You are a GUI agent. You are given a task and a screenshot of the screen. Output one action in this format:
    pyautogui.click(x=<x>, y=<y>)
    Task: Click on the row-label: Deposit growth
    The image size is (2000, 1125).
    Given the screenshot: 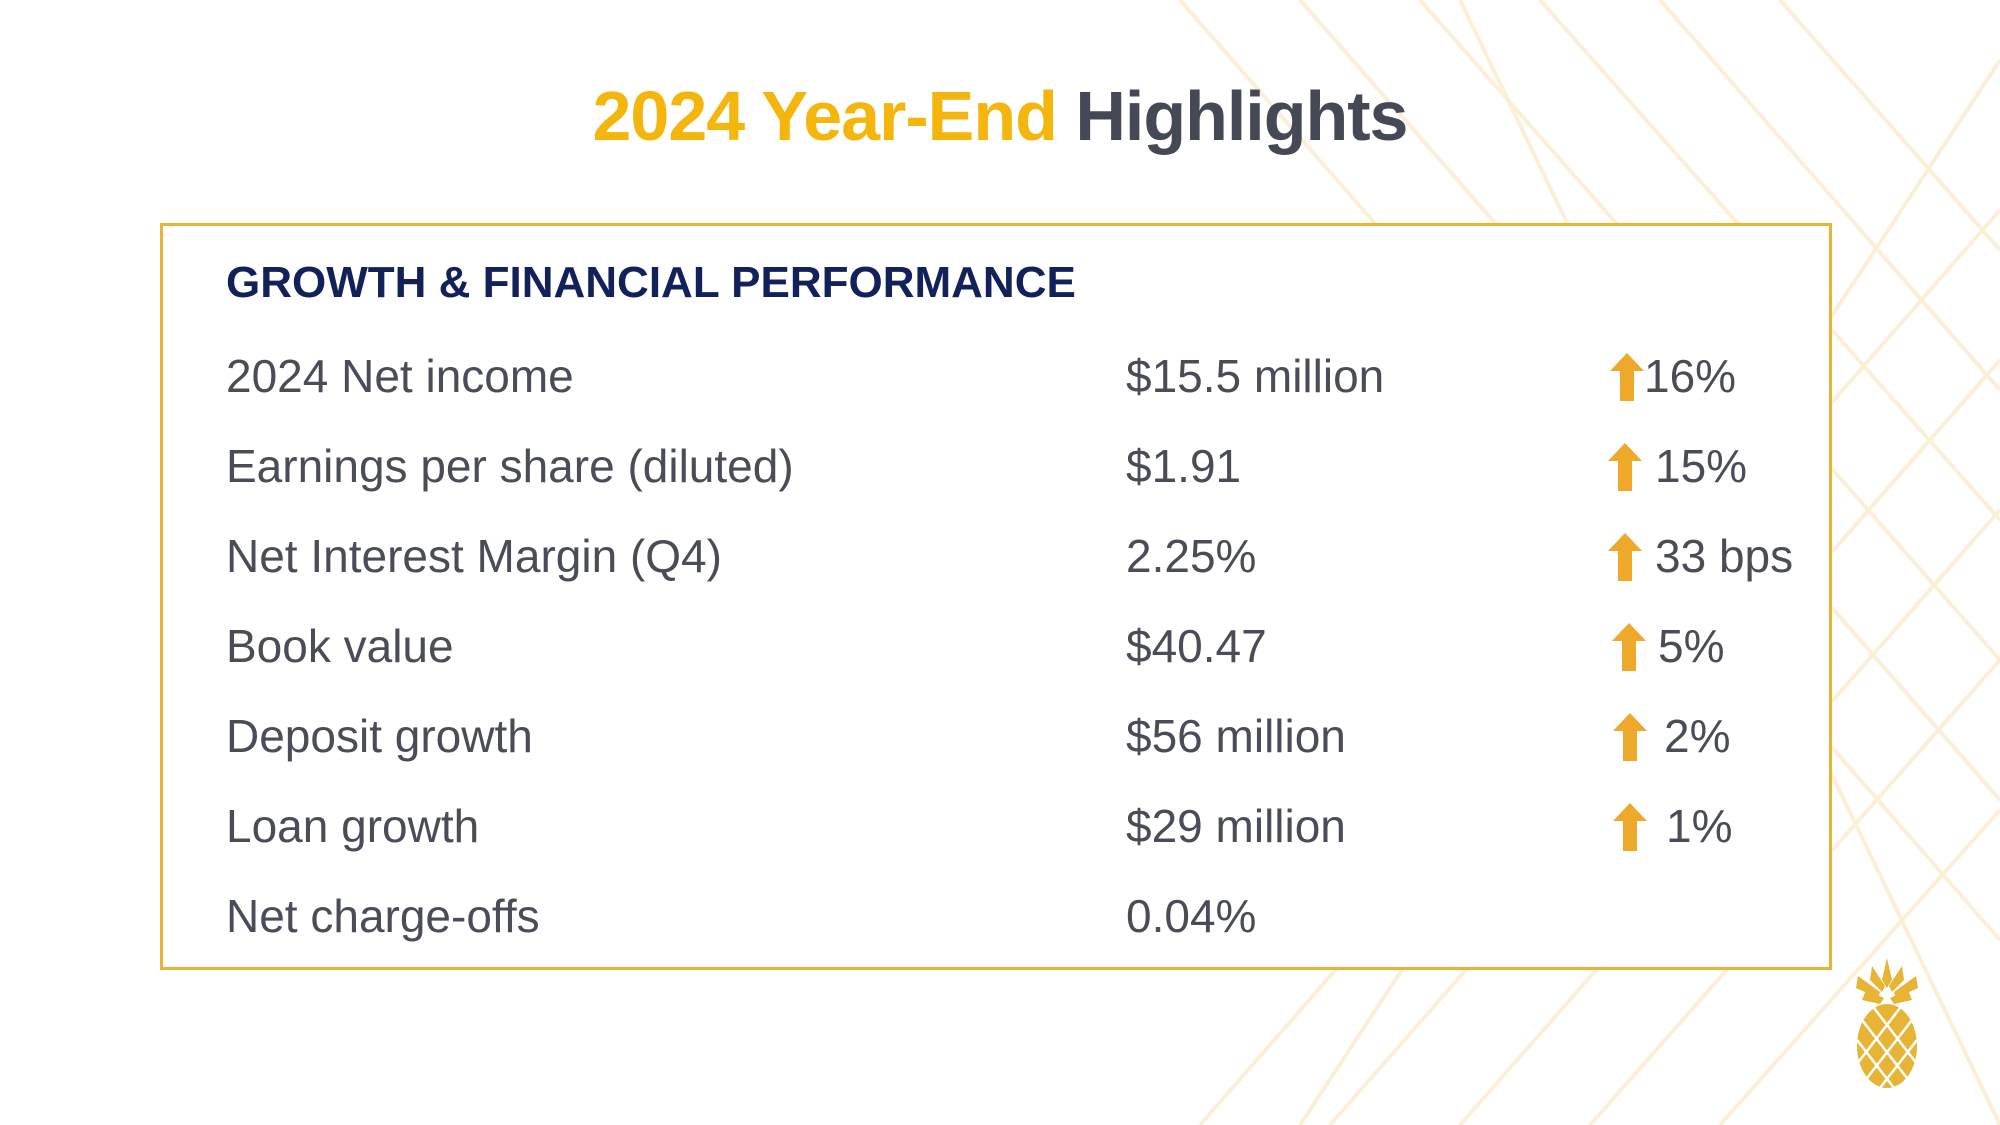 What is the action you would take?
    pyautogui.click(x=379, y=736)
    